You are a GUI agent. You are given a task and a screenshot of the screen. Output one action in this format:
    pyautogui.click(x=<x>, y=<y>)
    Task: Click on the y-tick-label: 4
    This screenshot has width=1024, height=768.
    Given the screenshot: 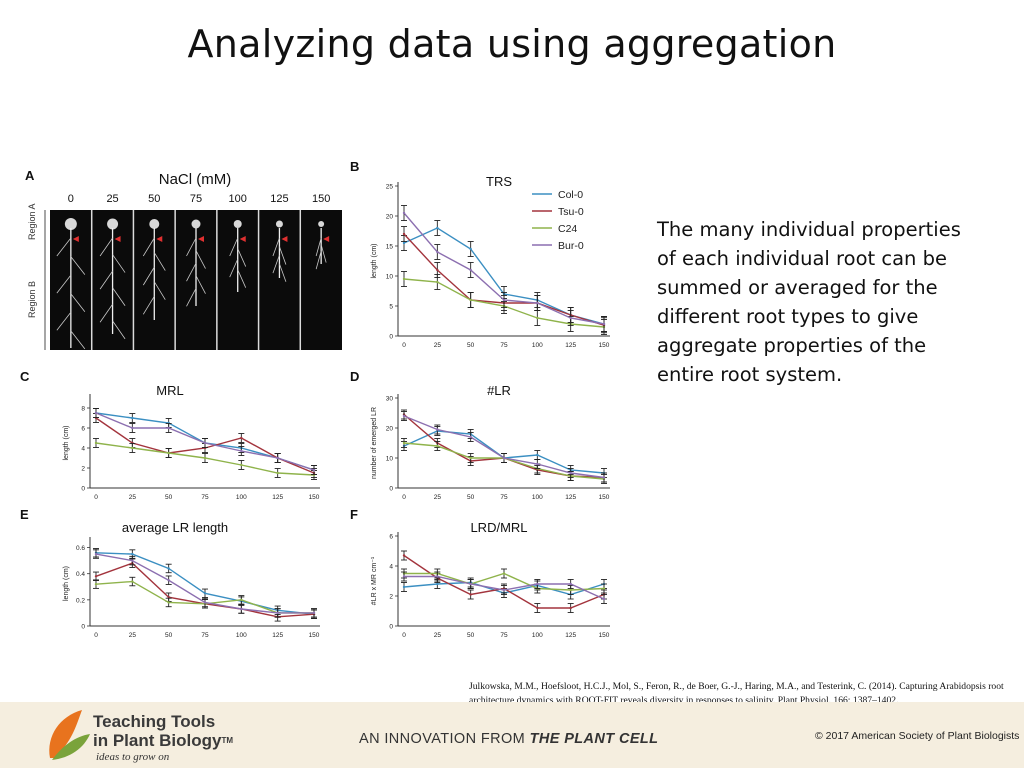 What is the action you would take?
    pyautogui.click(x=391, y=567)
    